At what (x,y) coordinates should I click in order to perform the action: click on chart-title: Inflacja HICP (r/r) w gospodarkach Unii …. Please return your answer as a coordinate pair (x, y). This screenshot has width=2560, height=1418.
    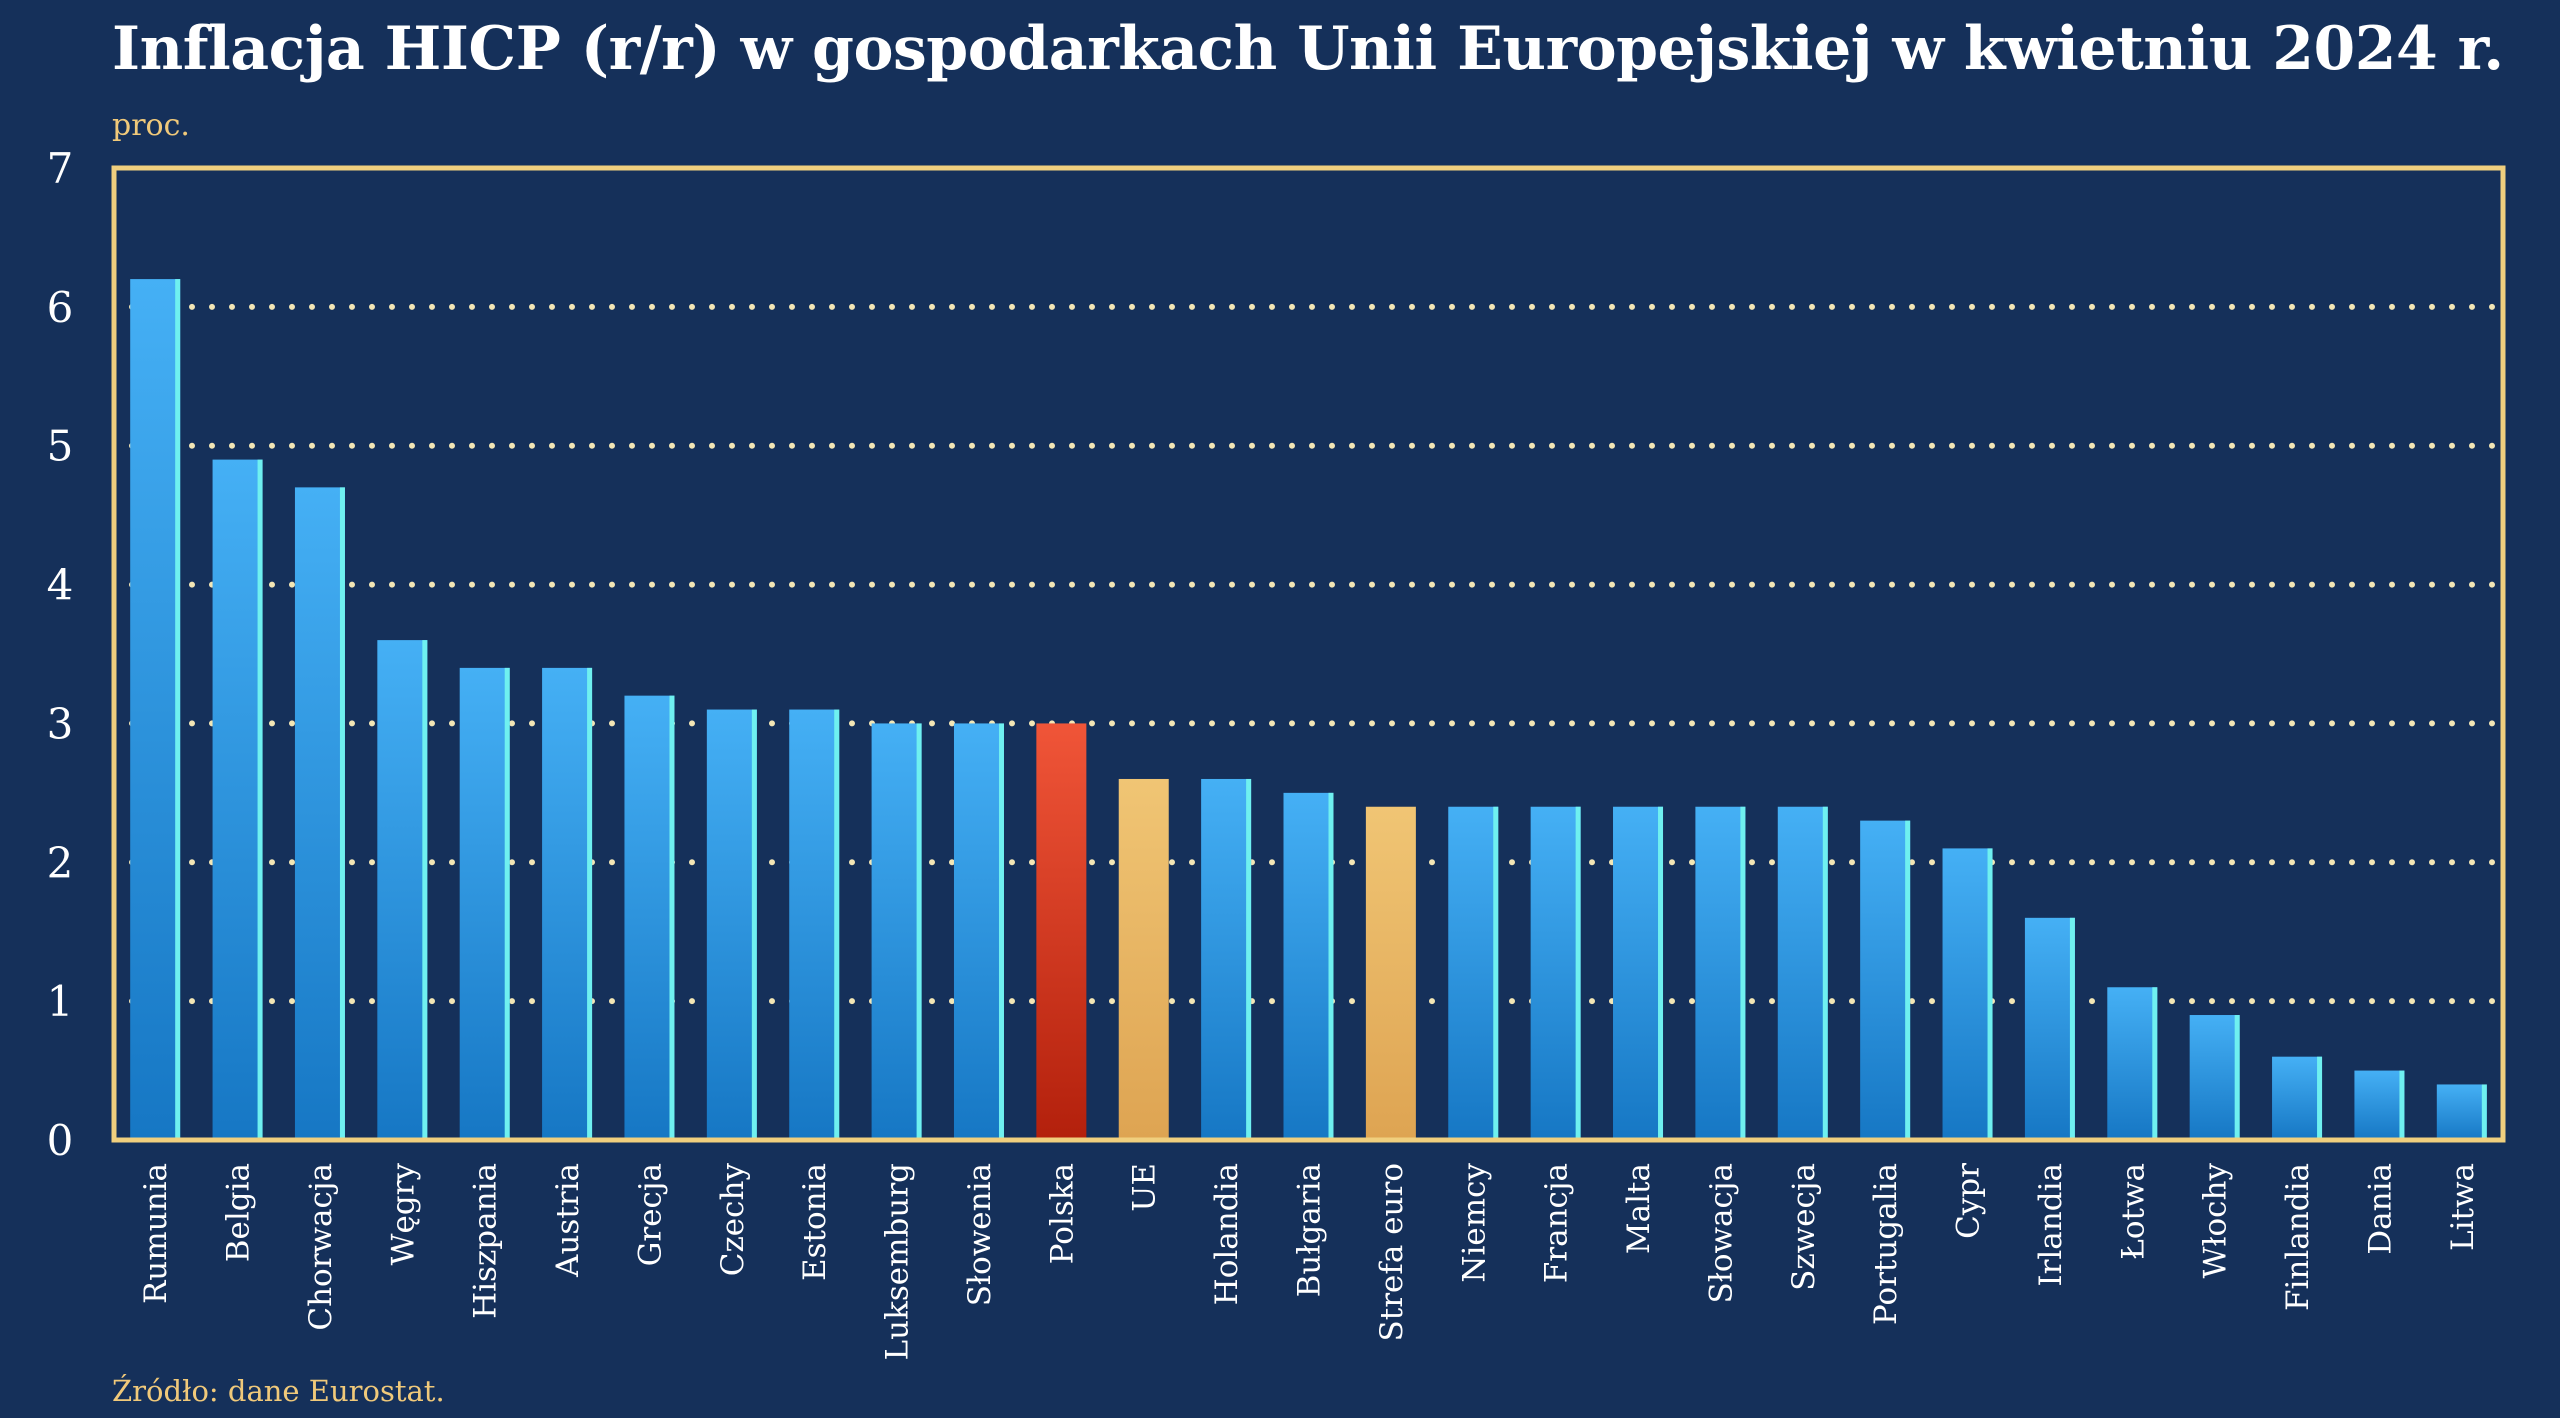
    Looking at the image, I should click on (1308, 49).